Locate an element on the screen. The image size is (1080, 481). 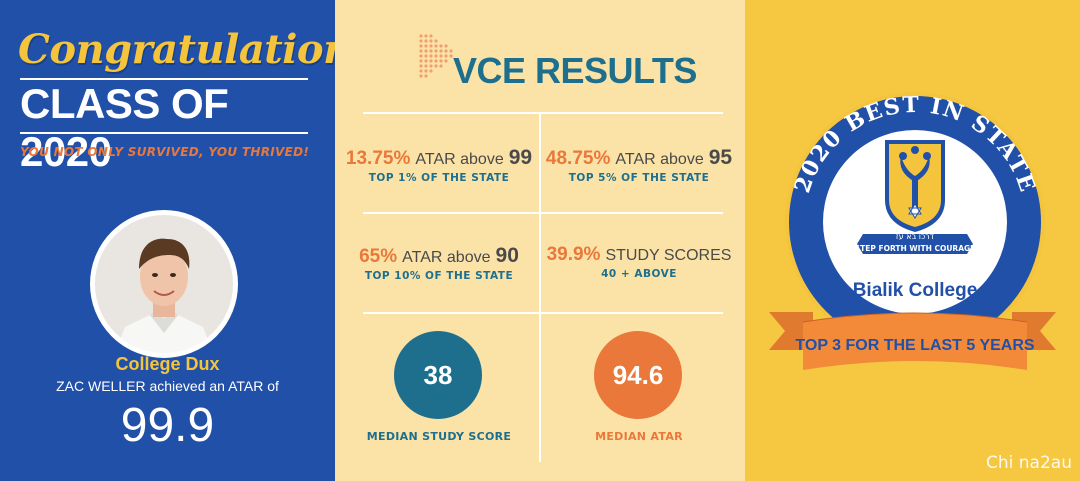
tree-emblem-icon is located at coordinates (915, 182).